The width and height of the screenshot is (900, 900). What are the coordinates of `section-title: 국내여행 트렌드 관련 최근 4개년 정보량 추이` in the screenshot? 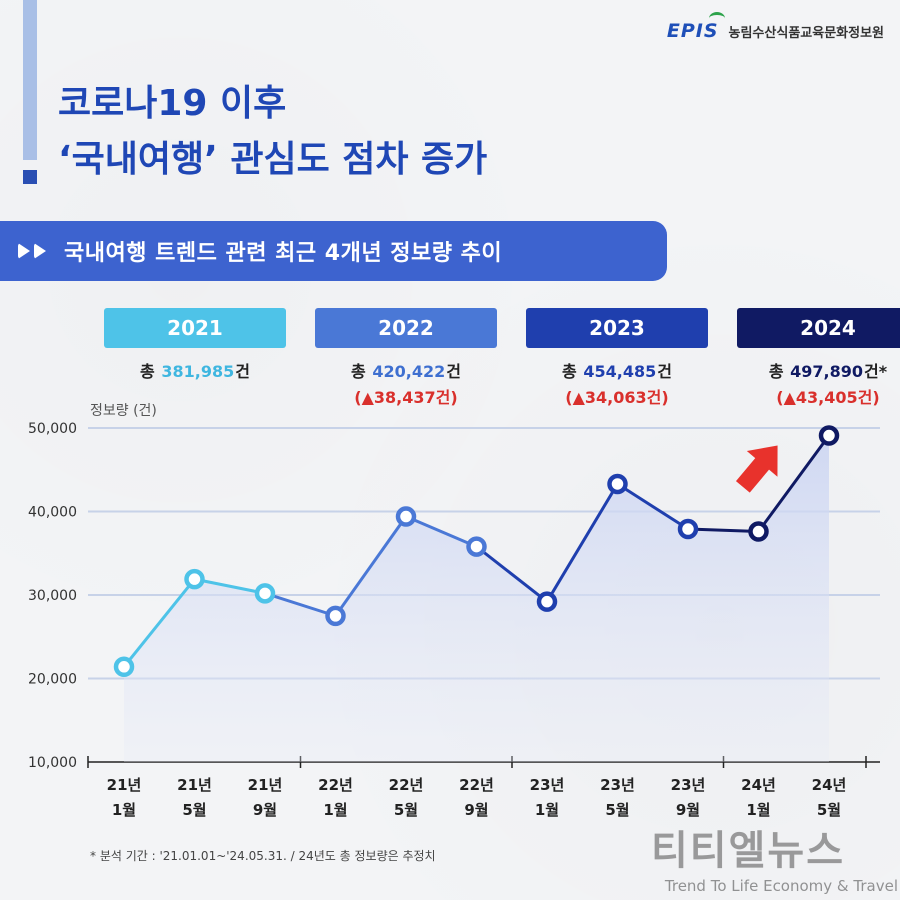 It's located at (283, 253).